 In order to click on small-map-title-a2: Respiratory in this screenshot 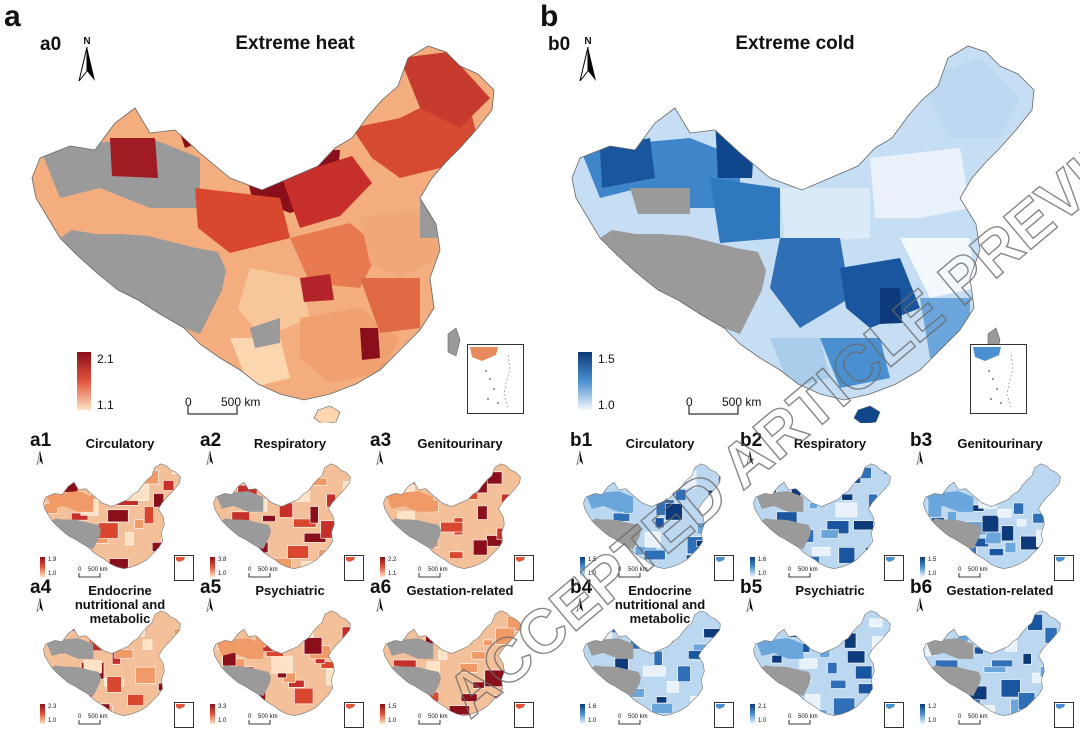, I will do `click(290, 443)`.